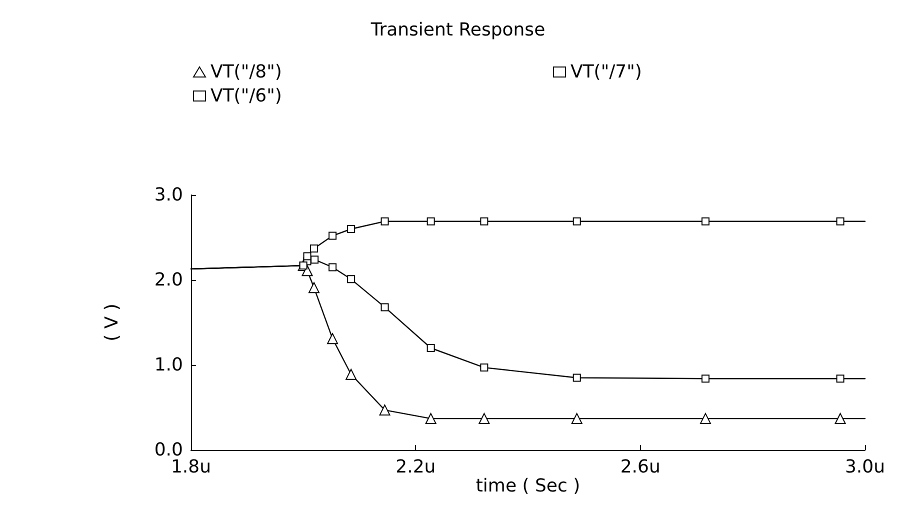 This screenshot has height=527, width=917. What do you see at coordinates (168, 195) in the screenshot?
I see `y-tick-label: 3.0` at bounding box center [168, 195].